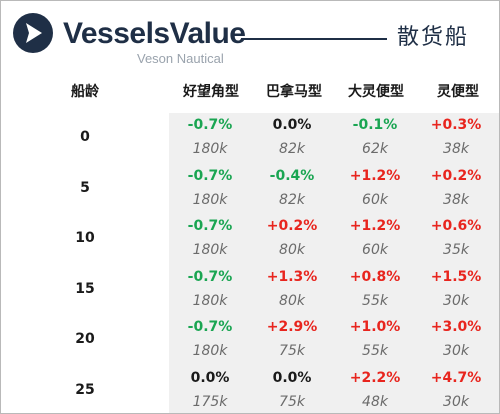 This screenshot has height=414, width=500. Describe the element at coordinates (375, 377) in the screenshot. I see `change-supramax: +2.2%` at that location.